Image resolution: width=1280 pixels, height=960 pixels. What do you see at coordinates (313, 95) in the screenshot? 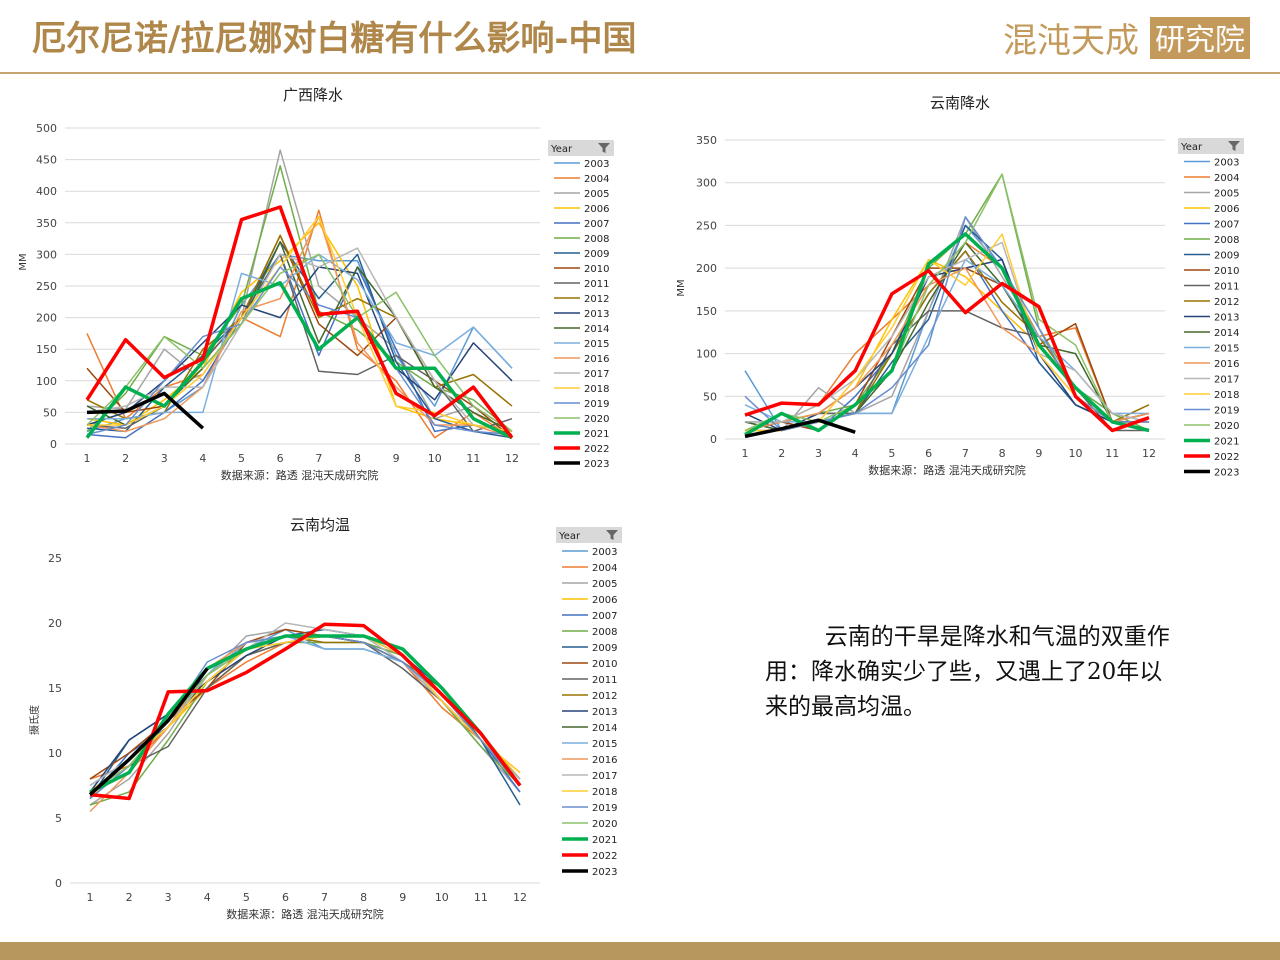
I see `chart-title: 广西降水` at bounding box center [313, 95].